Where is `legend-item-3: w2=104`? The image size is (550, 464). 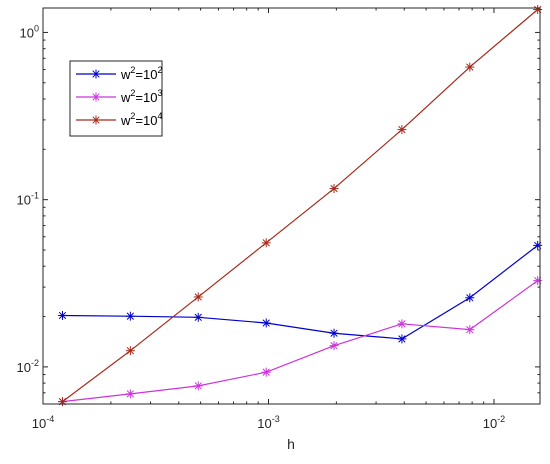 legend-item-3: w2=104 is located at coordinates (119, 119).